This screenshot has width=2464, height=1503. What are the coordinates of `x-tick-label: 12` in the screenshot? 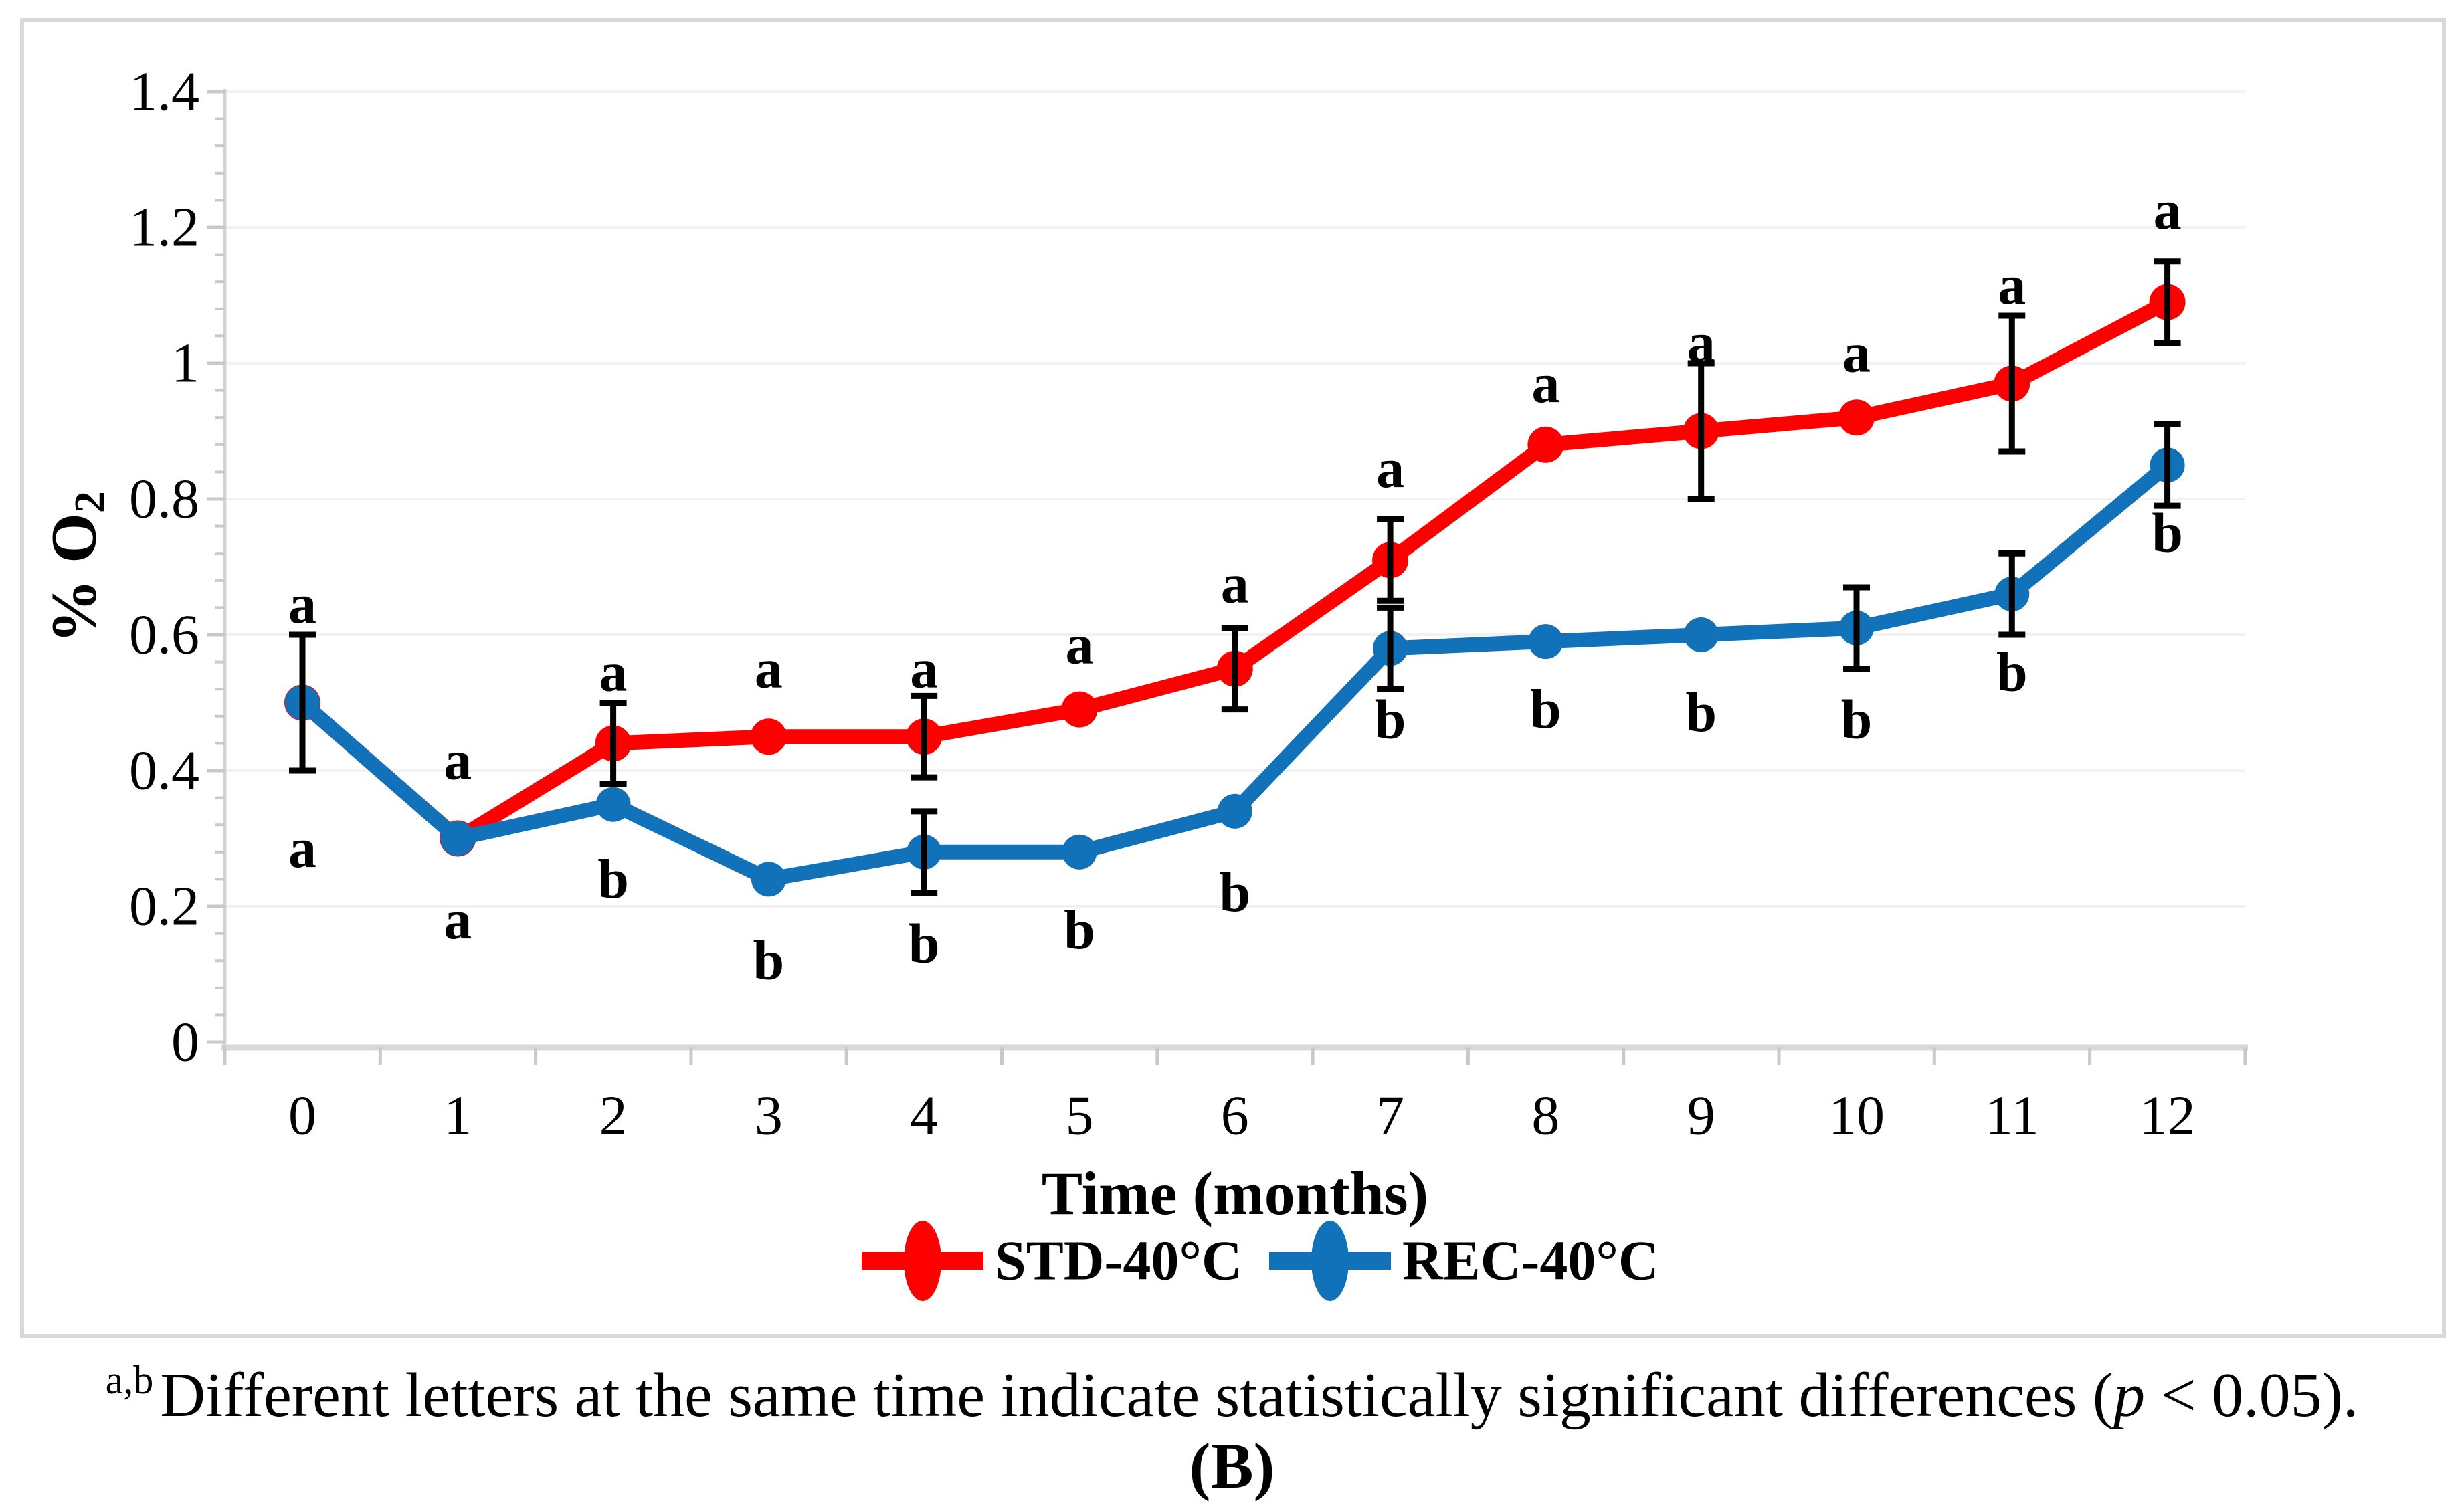 It's located at (2168, 1116).